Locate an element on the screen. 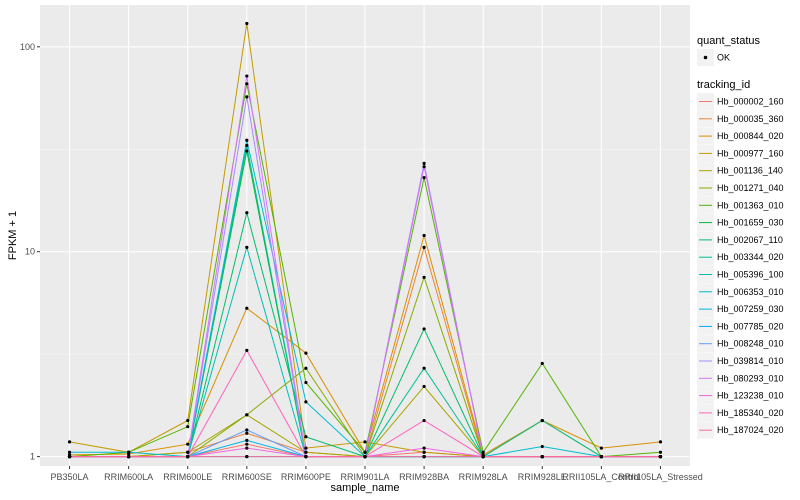 This screenshot has height=500, width=800. y-axis: 1 10 100 is located at coordinates (30, 252).